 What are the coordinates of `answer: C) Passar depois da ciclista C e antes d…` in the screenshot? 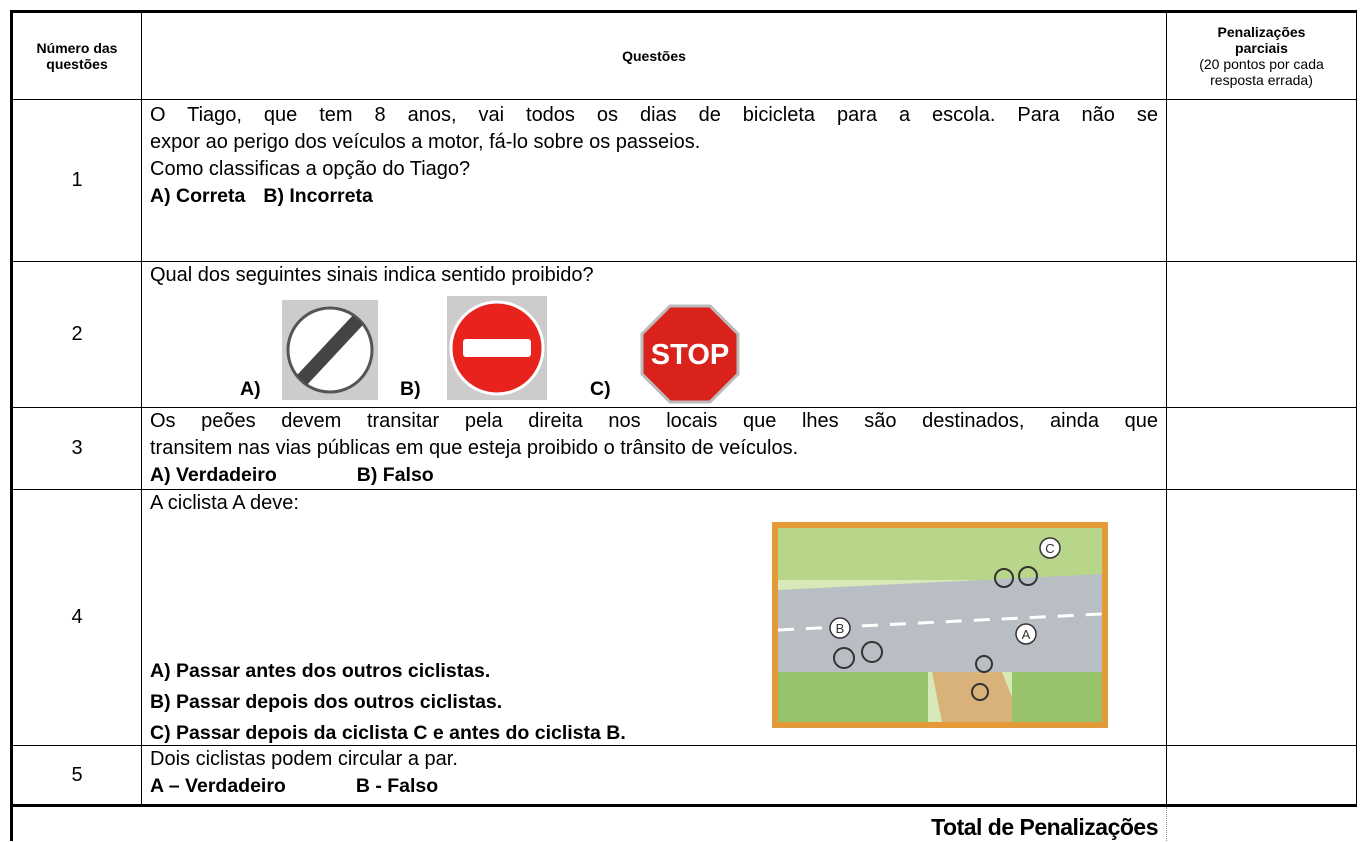 It's located at (388, 733).